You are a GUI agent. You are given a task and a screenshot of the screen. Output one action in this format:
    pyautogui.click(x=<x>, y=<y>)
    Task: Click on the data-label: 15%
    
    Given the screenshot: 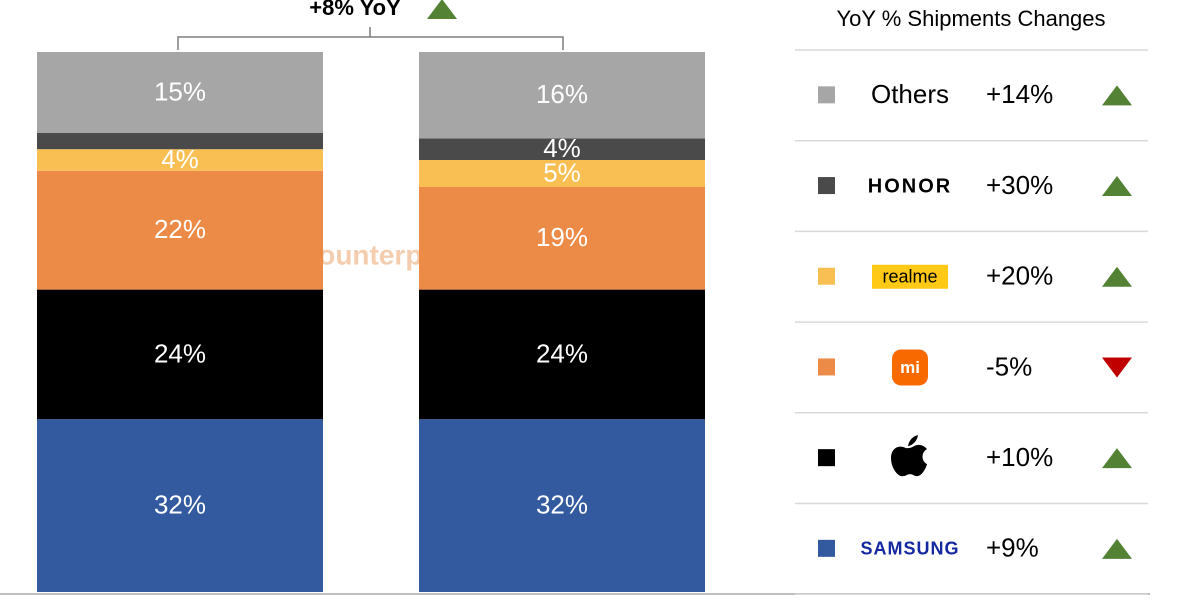 What is the action you would take?
    pyautogui.click(x=180, y=91)
    